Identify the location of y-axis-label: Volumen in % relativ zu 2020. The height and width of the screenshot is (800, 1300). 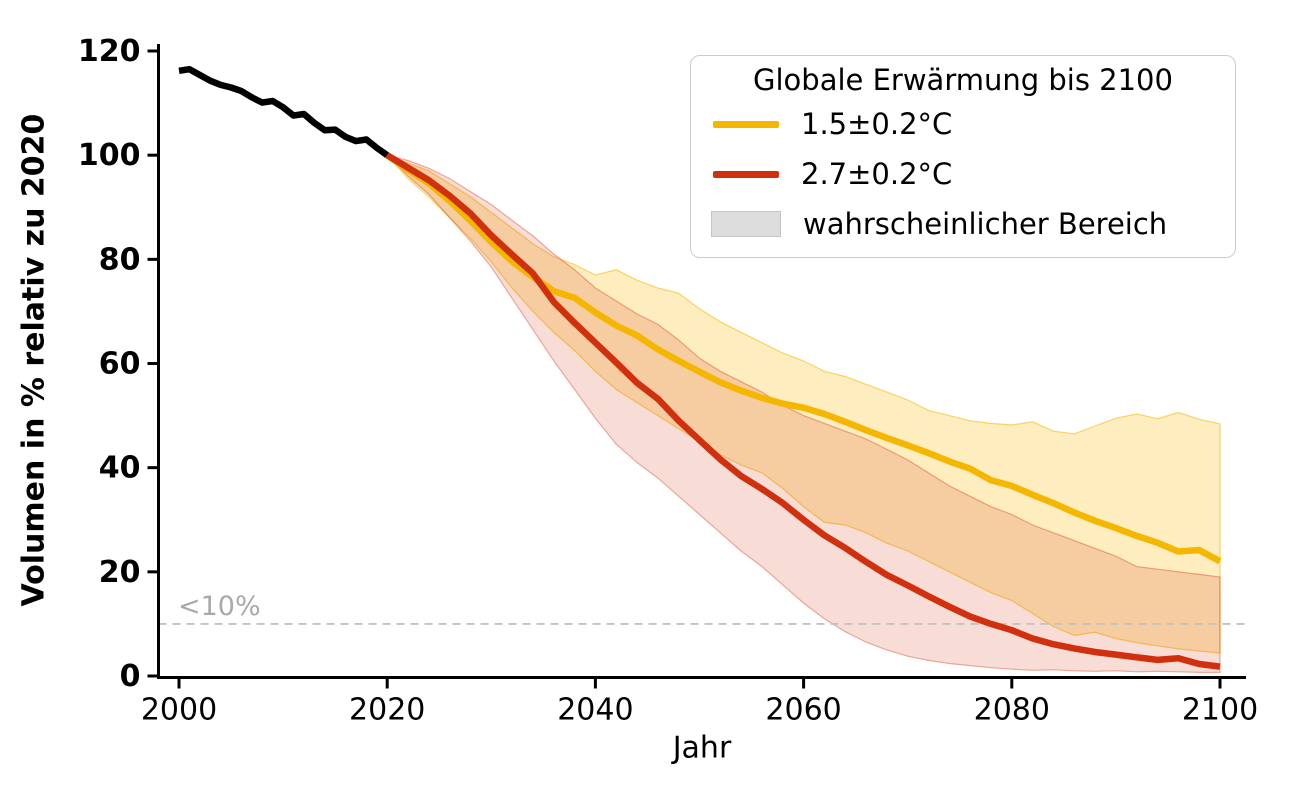
(34, 360).